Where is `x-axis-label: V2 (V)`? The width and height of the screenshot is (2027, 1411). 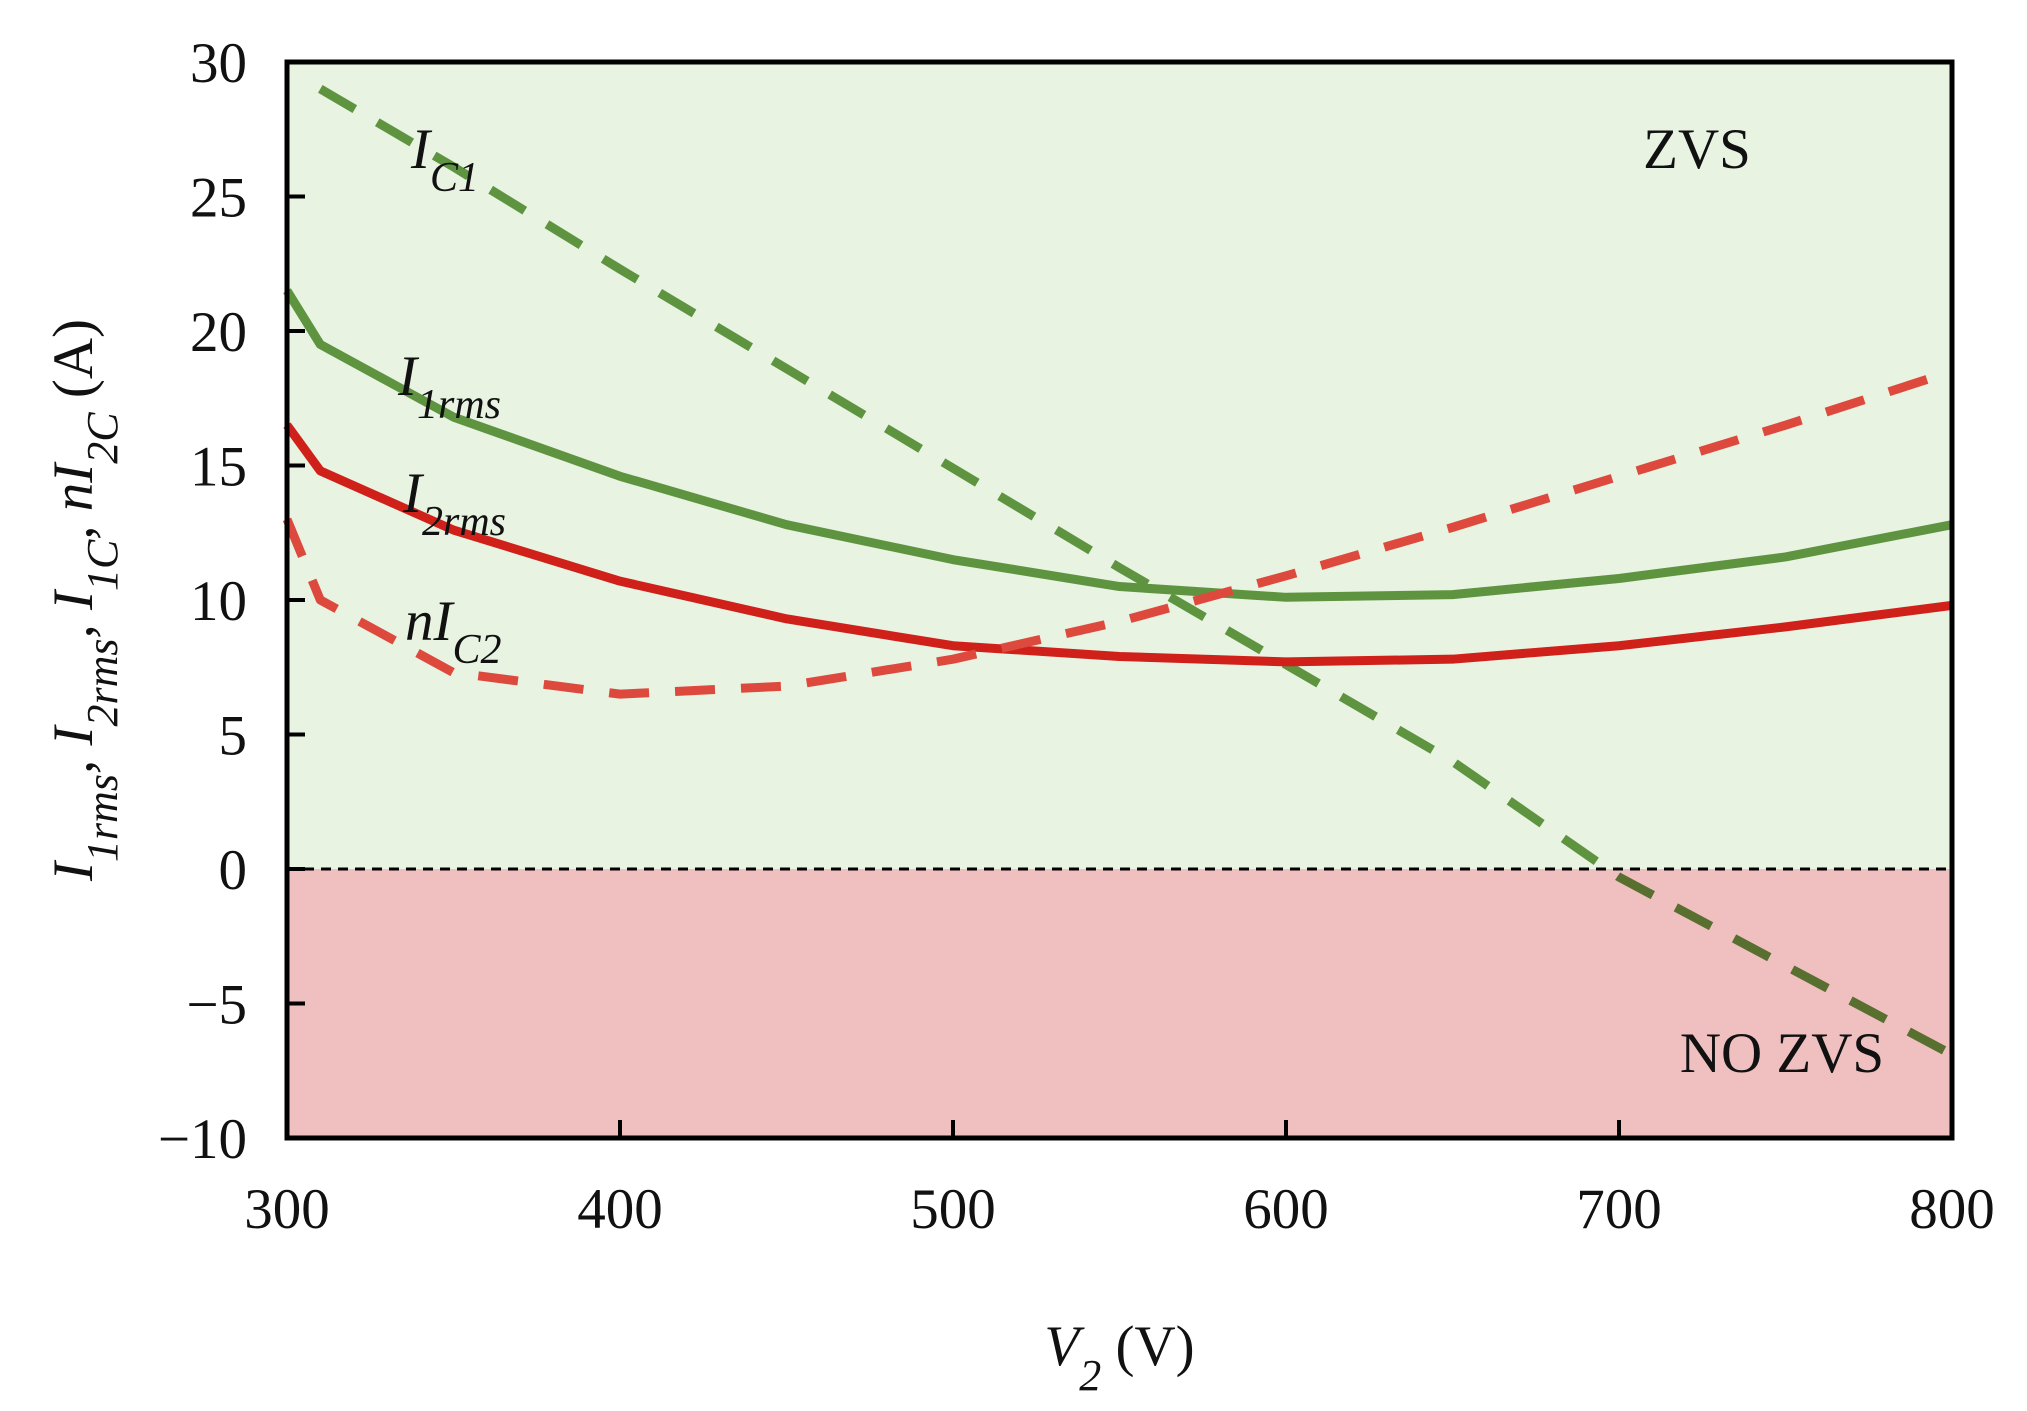 x-axis-label: V2 (V) is located at coordinates (1119, 1357).